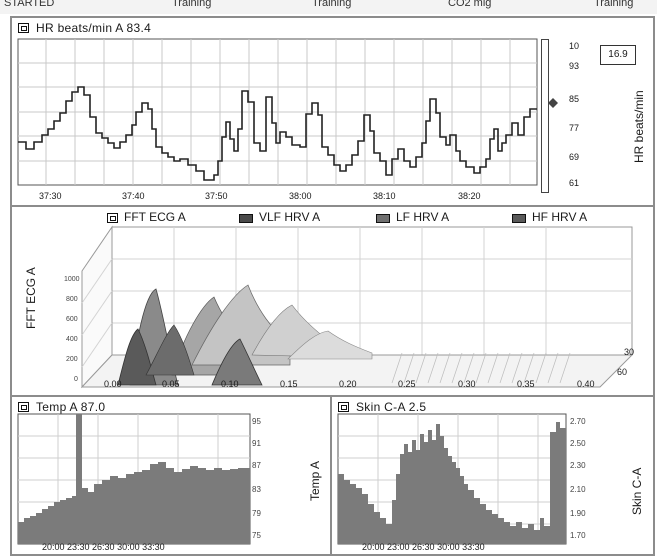 The height and width of the screenshot is (556, 657). Describe the element at coordinates (578, 489) in the screenshot. I see `skin-y-tick: 2.10` at that location.